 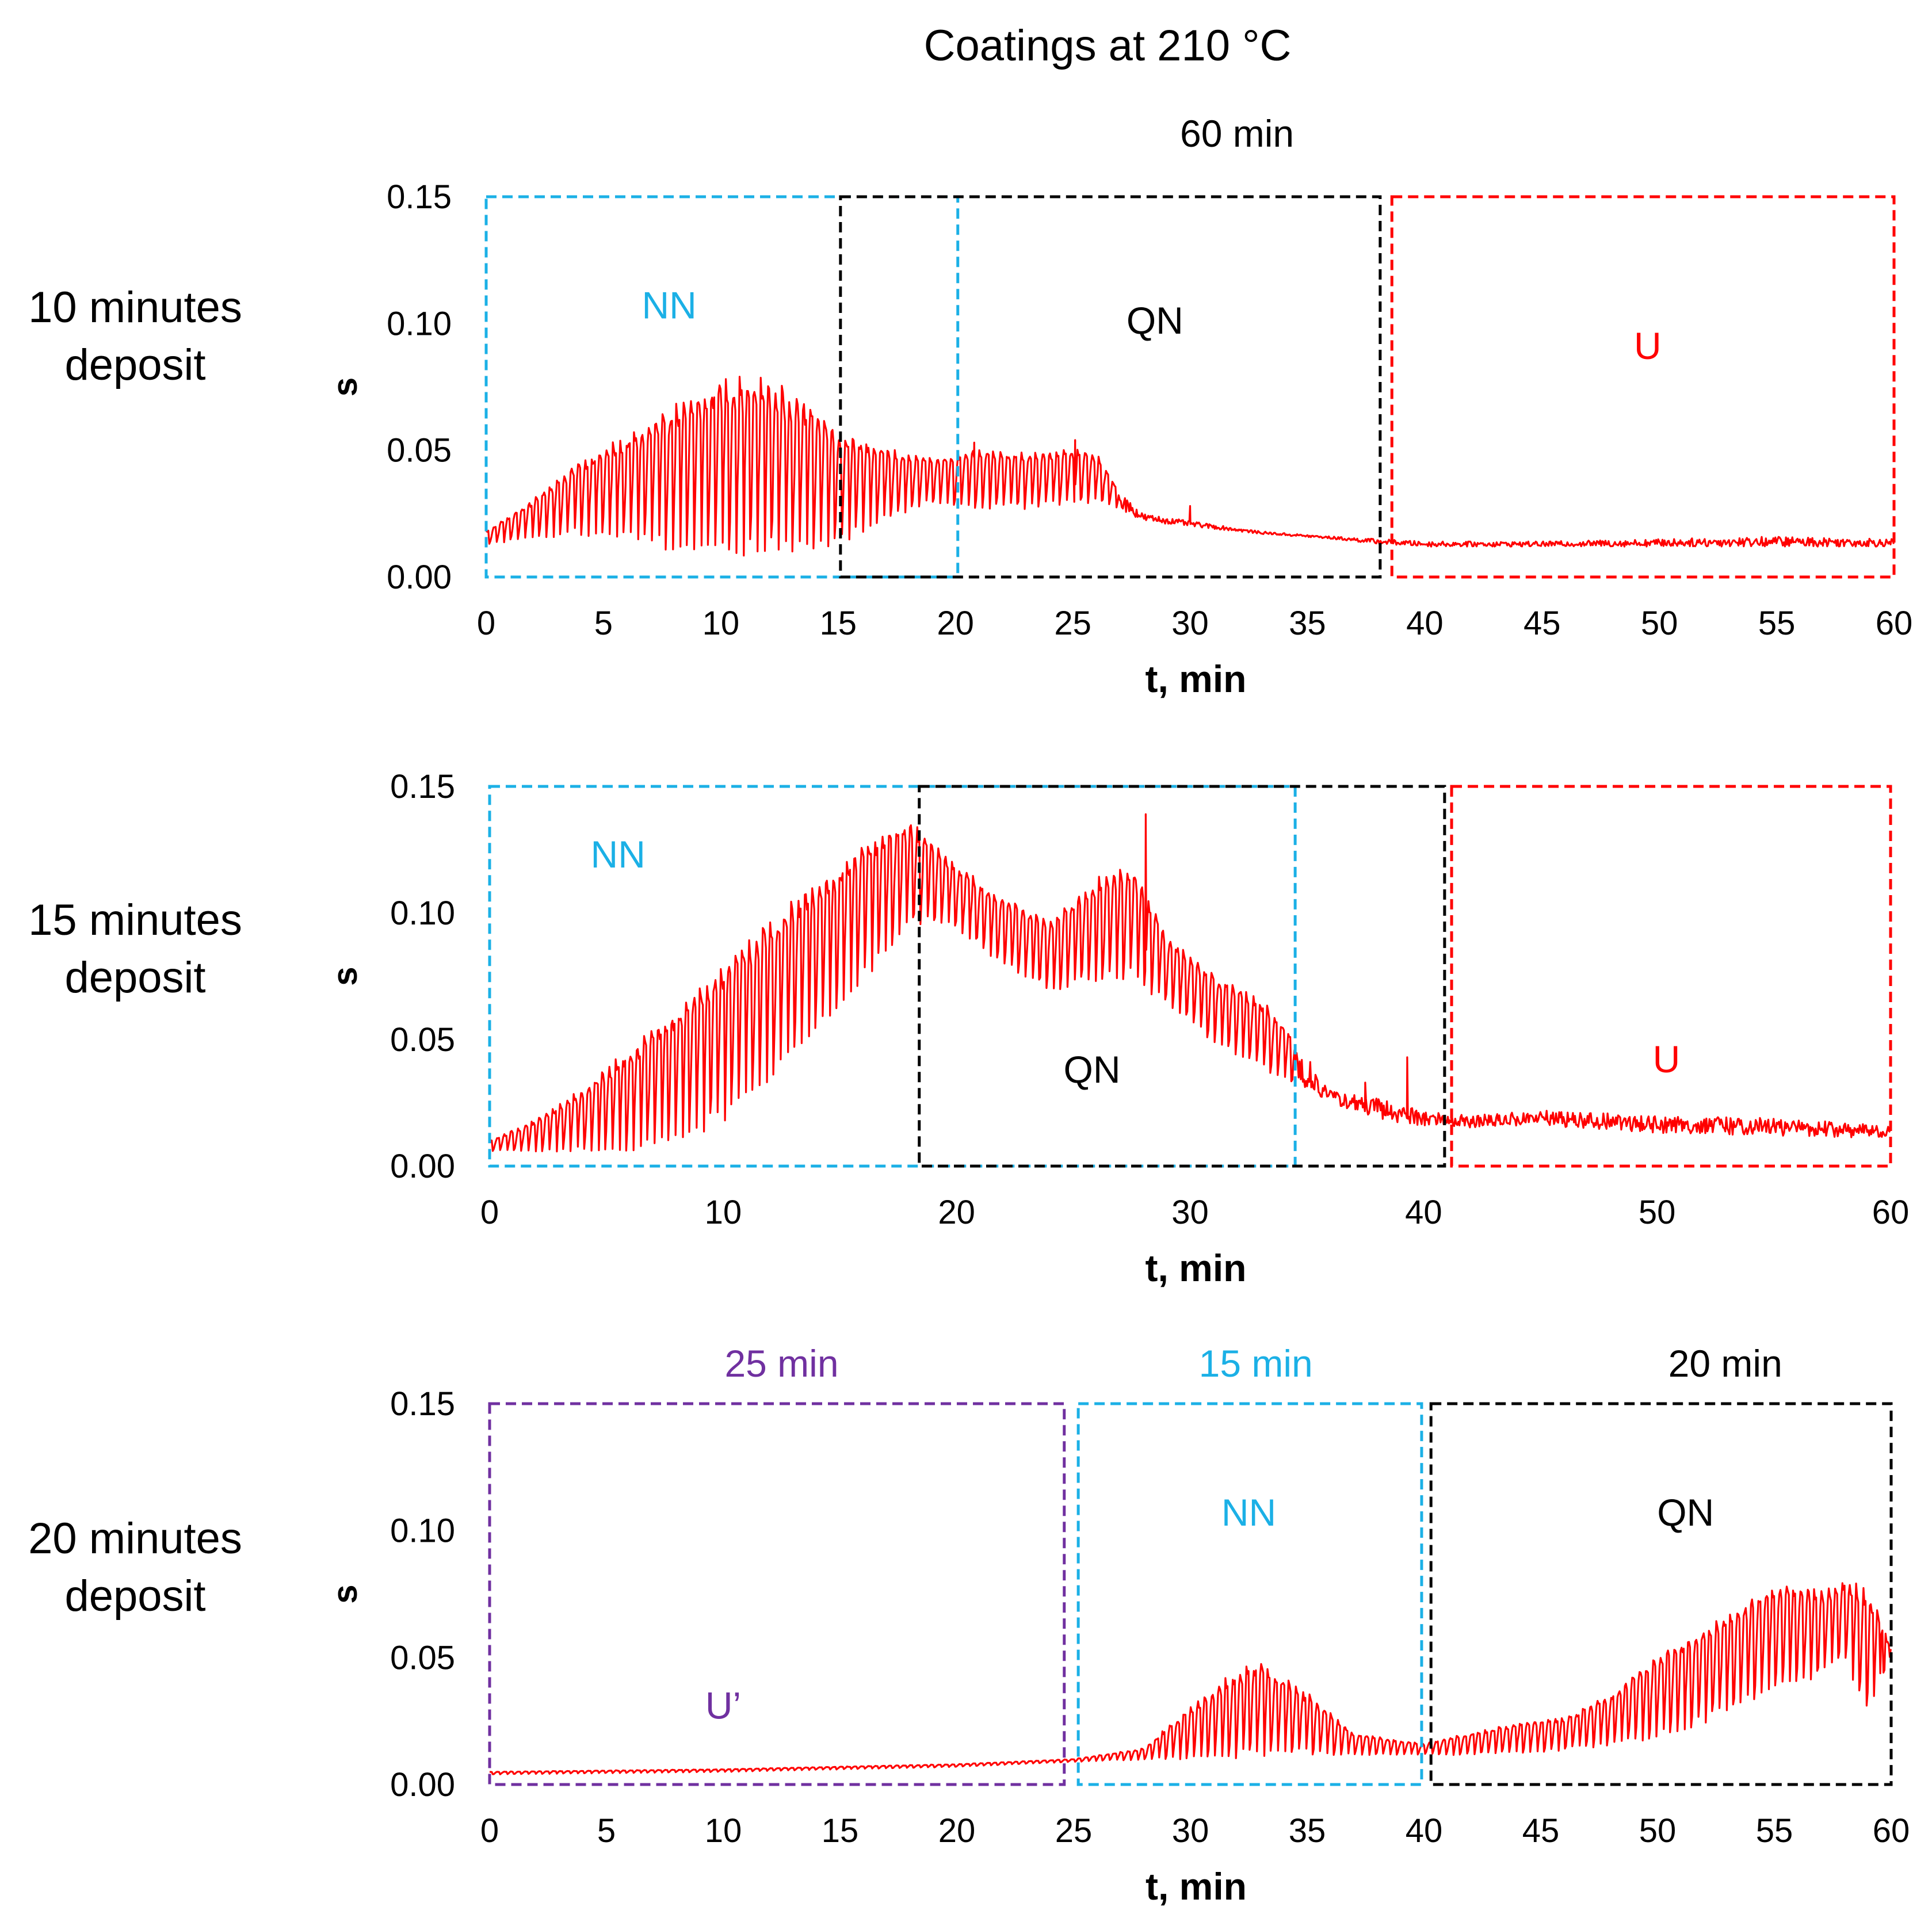 What do you see at coordinates (723, 1705) in the screenshot?
I see `region-label: U’` at bounding box center [723, 1705].